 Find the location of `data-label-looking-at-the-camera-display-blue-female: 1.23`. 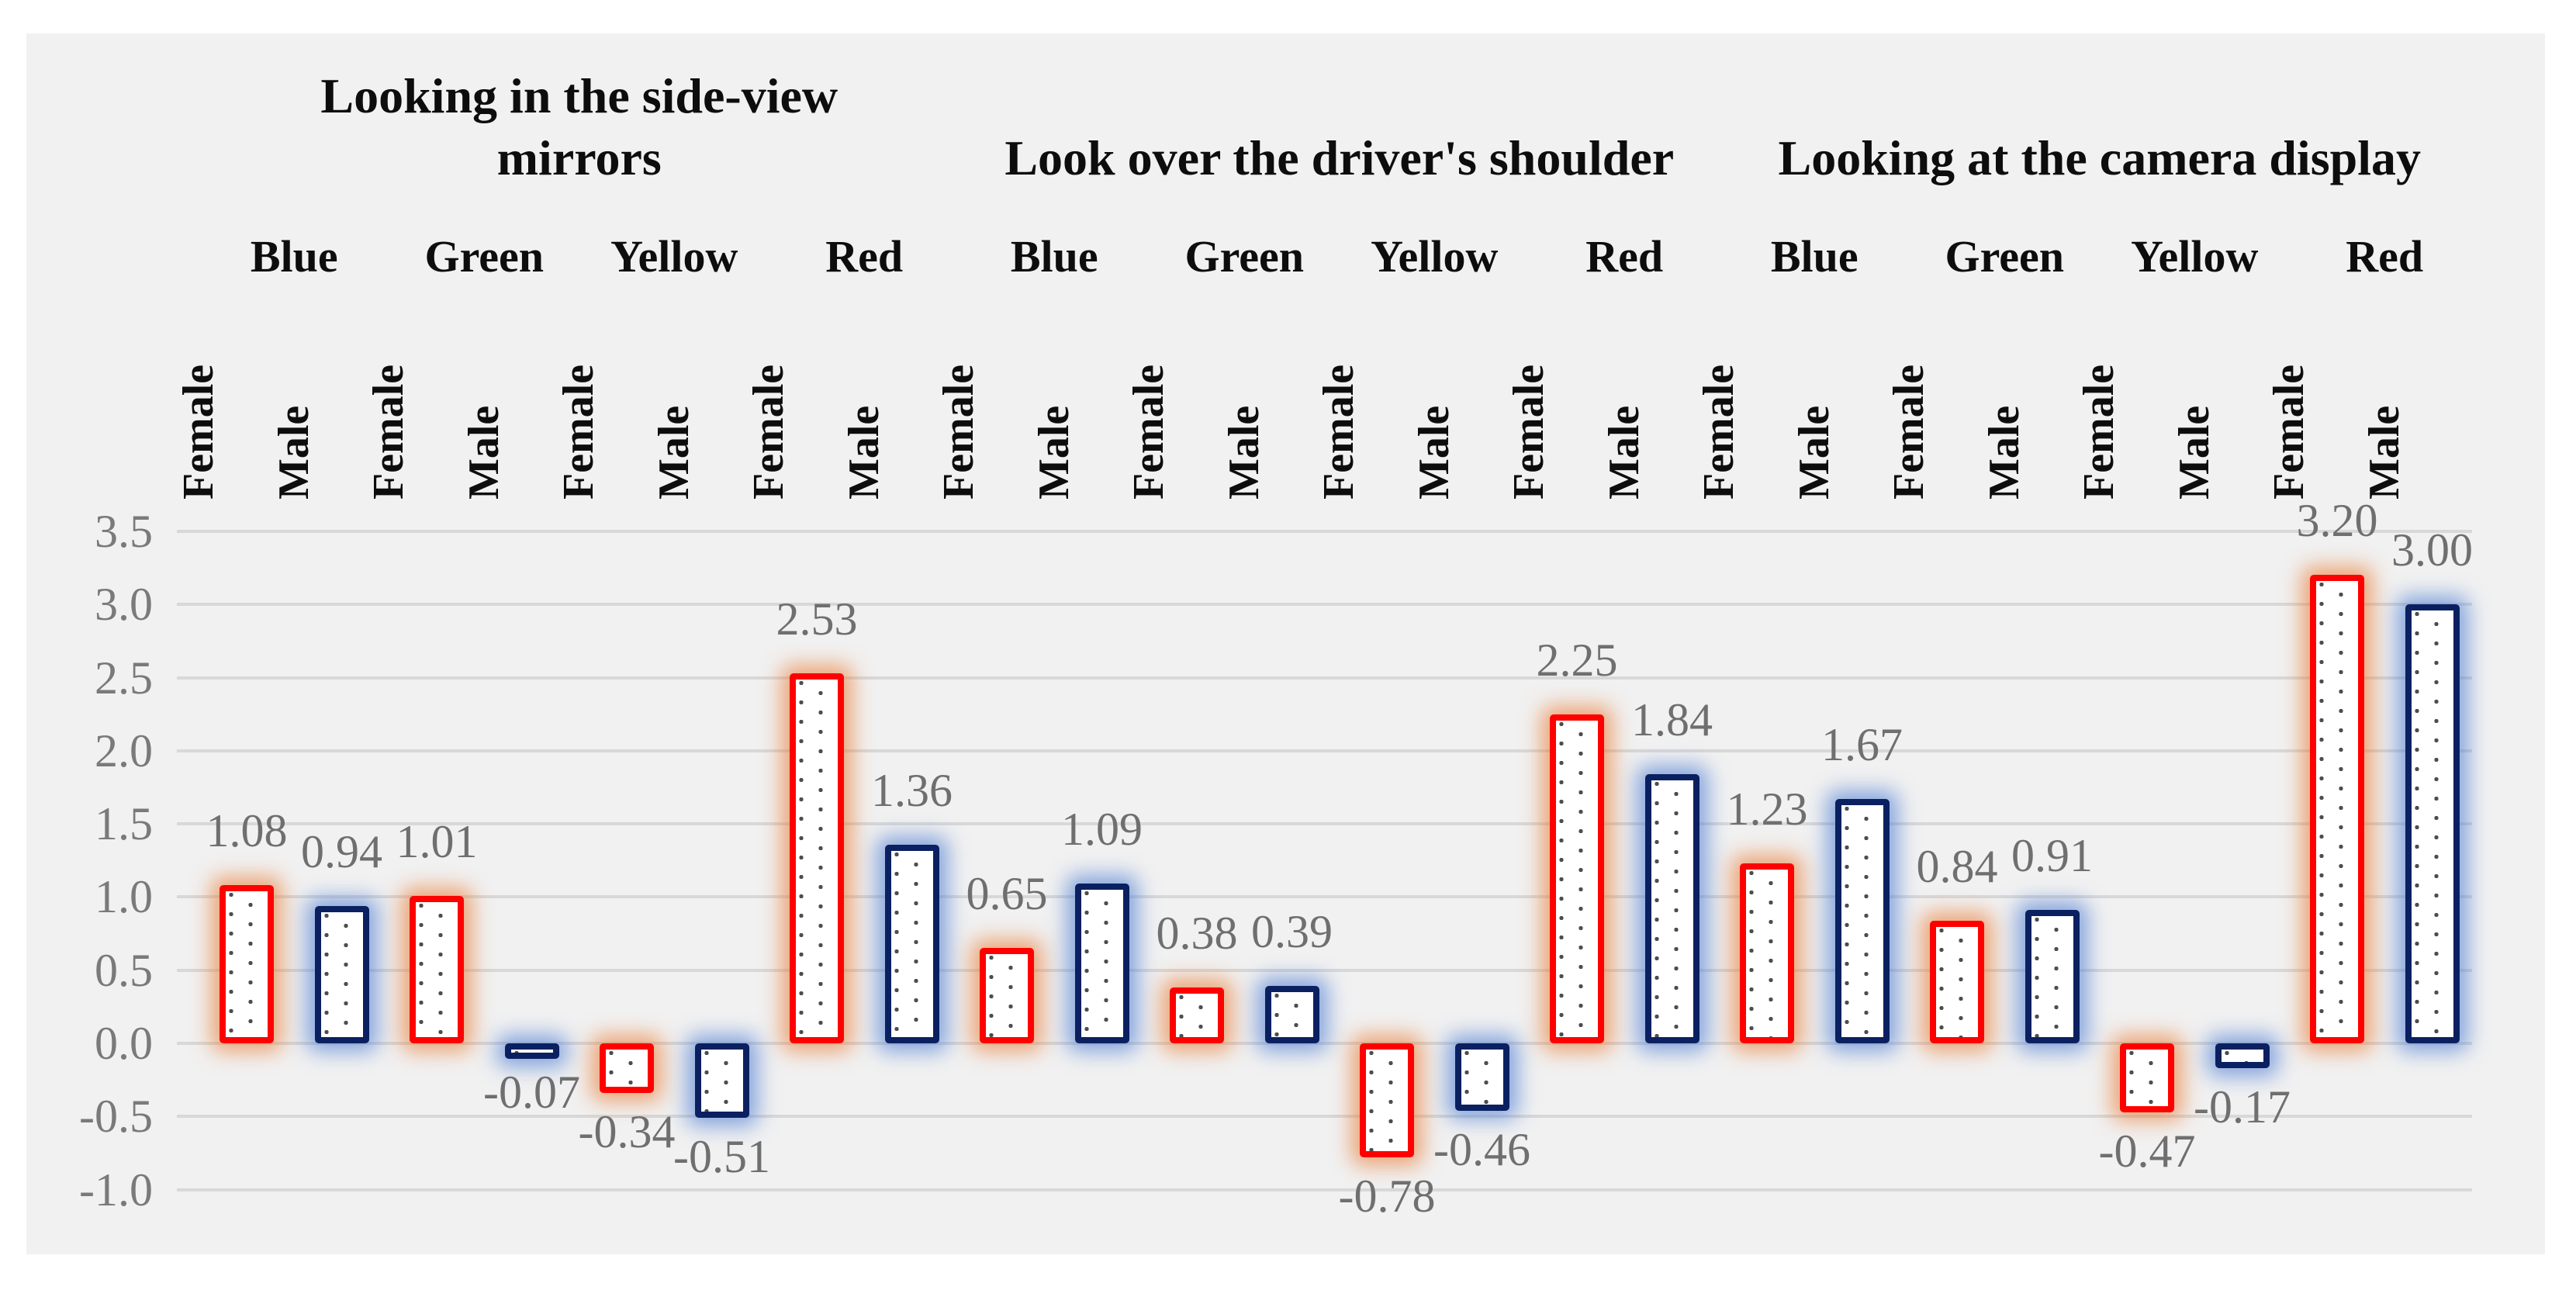

data-label-looking-at-the-camera-display-blue-female: 1.23 is located at coordinates (1767, 809).